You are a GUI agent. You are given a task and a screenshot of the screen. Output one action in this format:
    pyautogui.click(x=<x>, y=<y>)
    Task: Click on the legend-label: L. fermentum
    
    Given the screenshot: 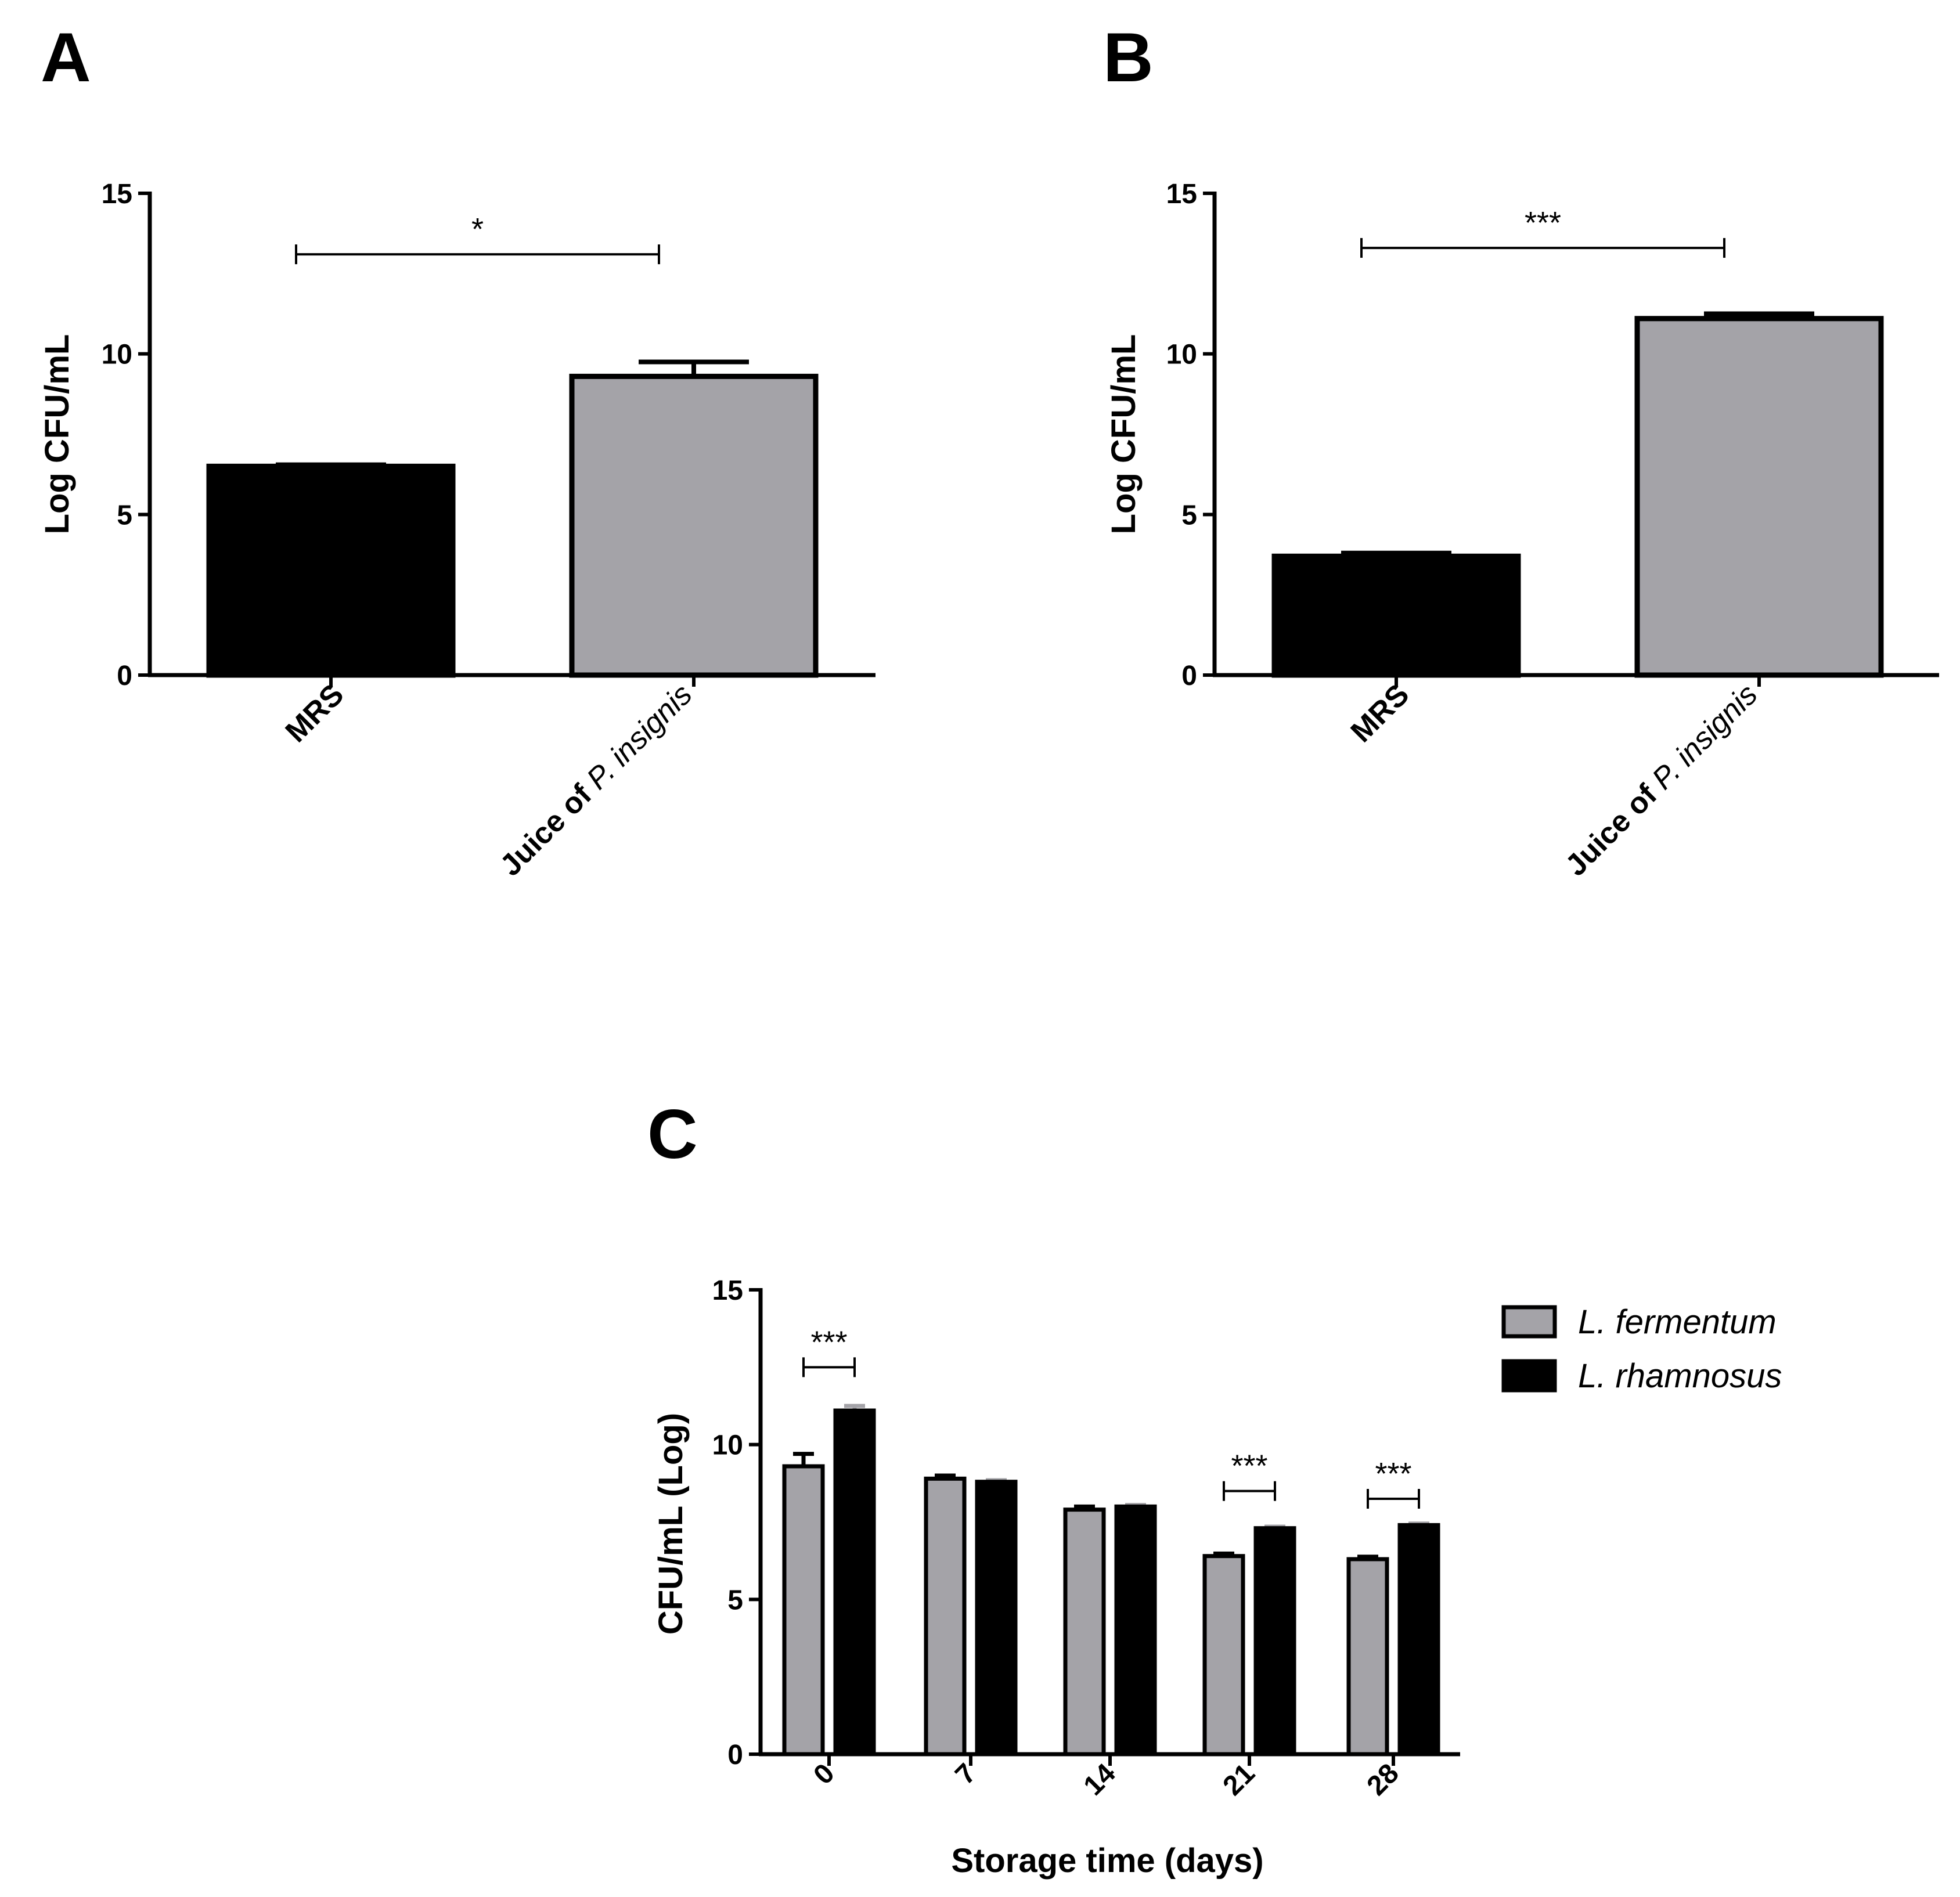 What is the action you would take?
    pyautogui.click(x=1677, y=1322)
    